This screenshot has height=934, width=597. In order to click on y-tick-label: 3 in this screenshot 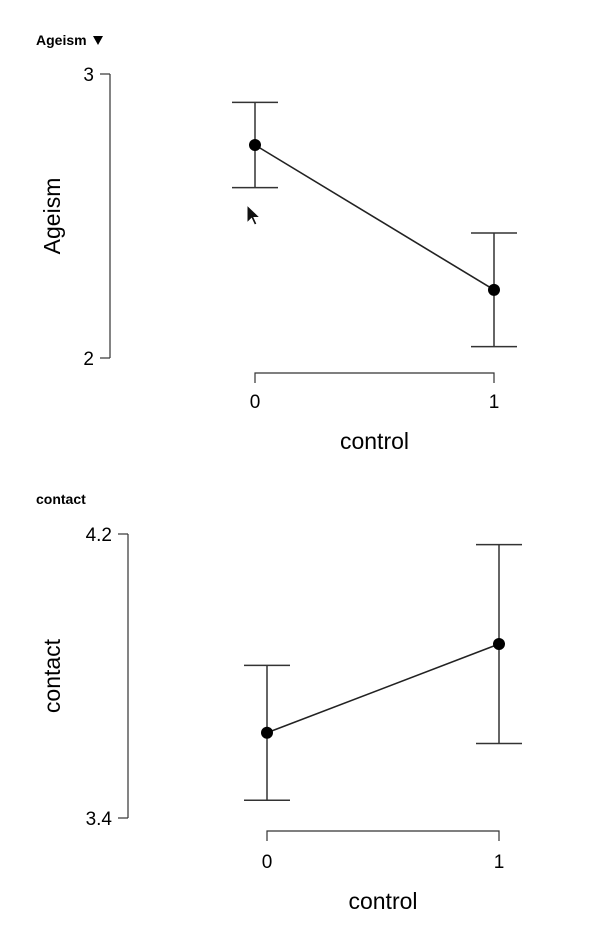, I will do `click(88, 75)`.